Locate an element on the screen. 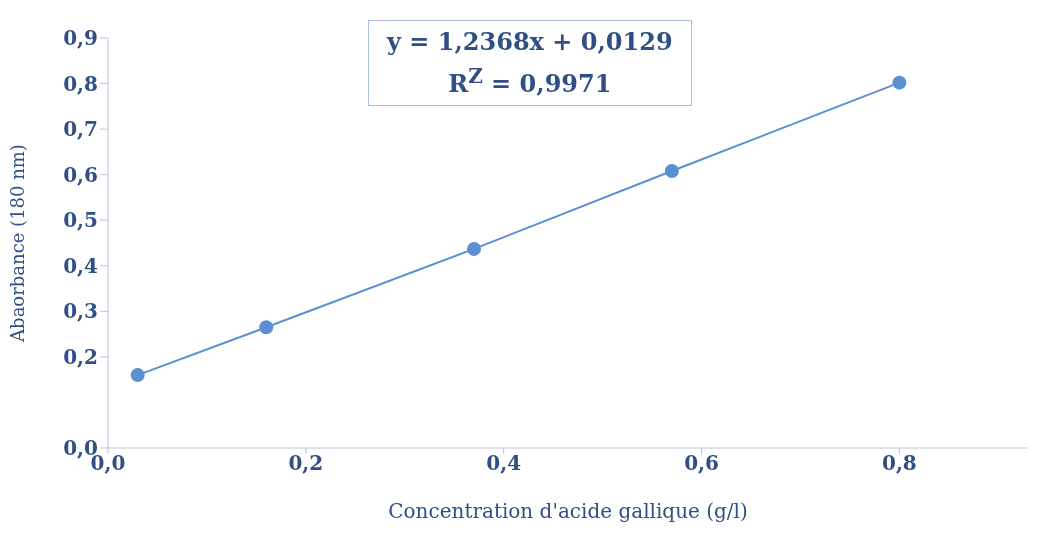 This screenshot has height=559, width=1048. x-tick-label: 0,8 is located at coordinates (899, 463).